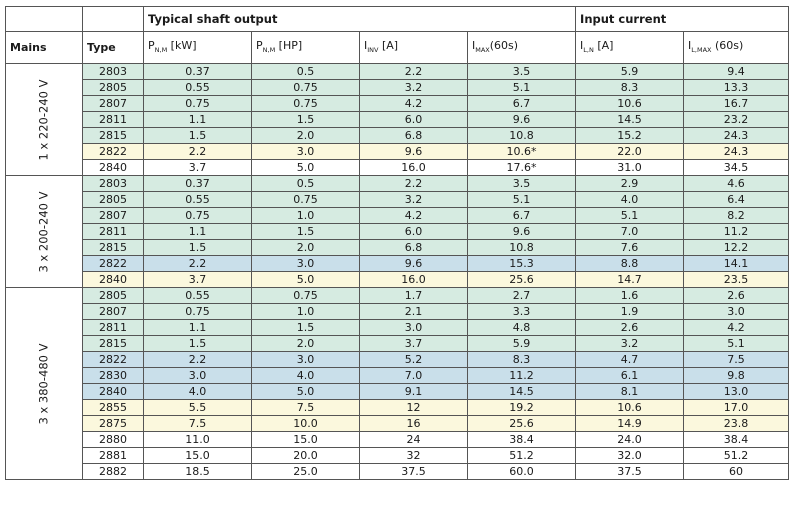 This screenshot has width=795, height=520. I want to click on table-row: 2807 0.75 1.0 2.1 3.3 1.9 3.0, so click(398, 311).